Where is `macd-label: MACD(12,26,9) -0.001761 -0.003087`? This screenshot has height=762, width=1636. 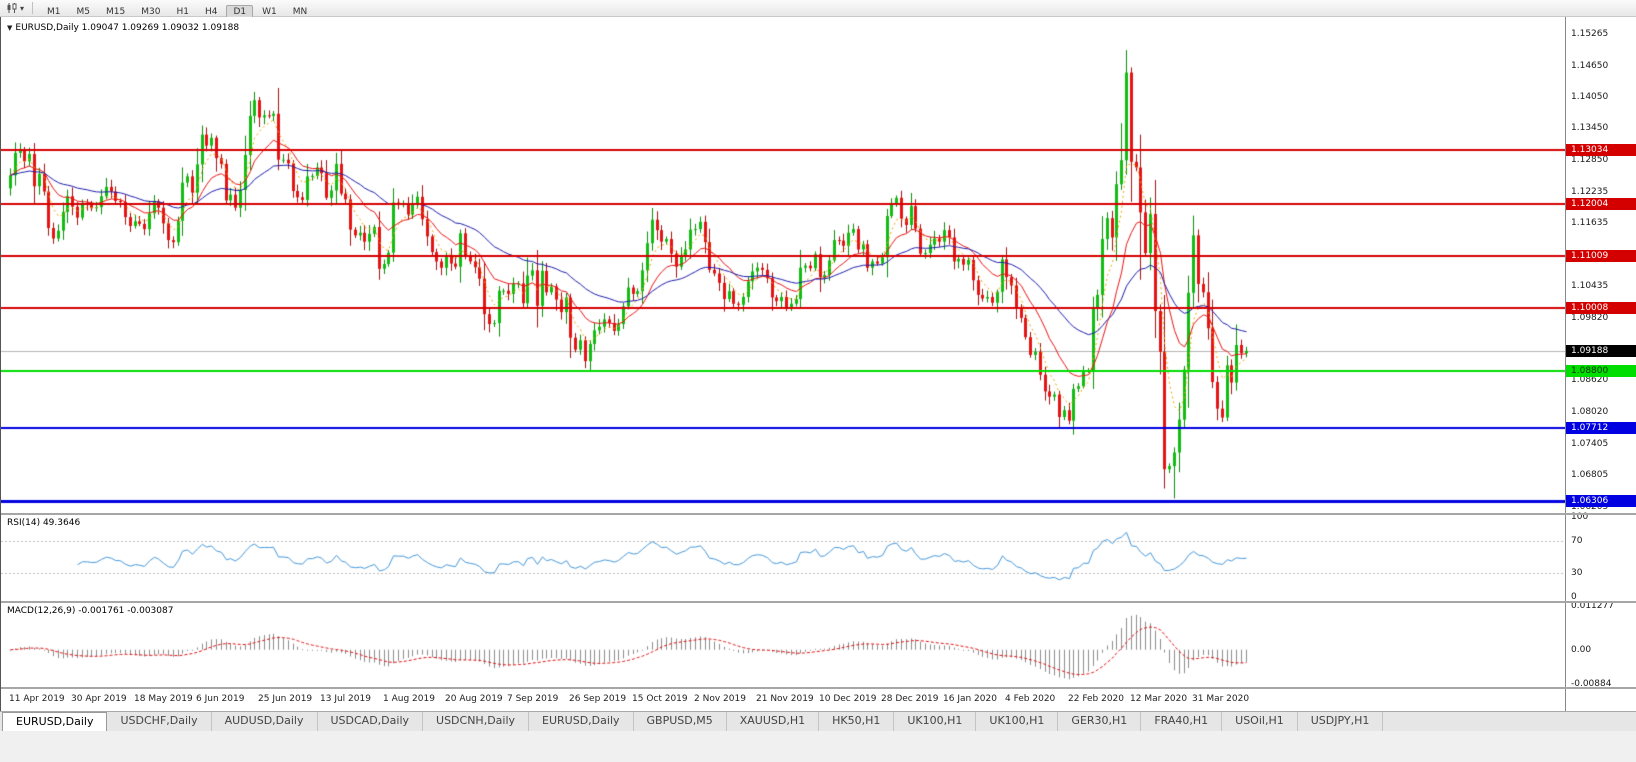 macd-label: MACD(12,26,9) -0.001761 -0.003087 is located at coordinates (90, 611).